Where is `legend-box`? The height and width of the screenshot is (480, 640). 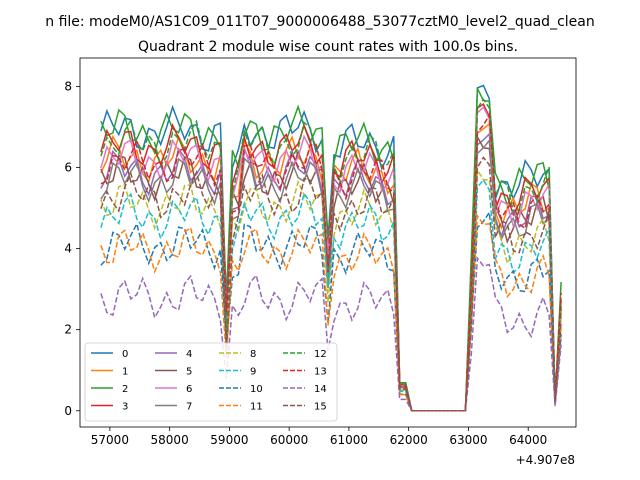 legend-box is located at coordinates (211, 382).